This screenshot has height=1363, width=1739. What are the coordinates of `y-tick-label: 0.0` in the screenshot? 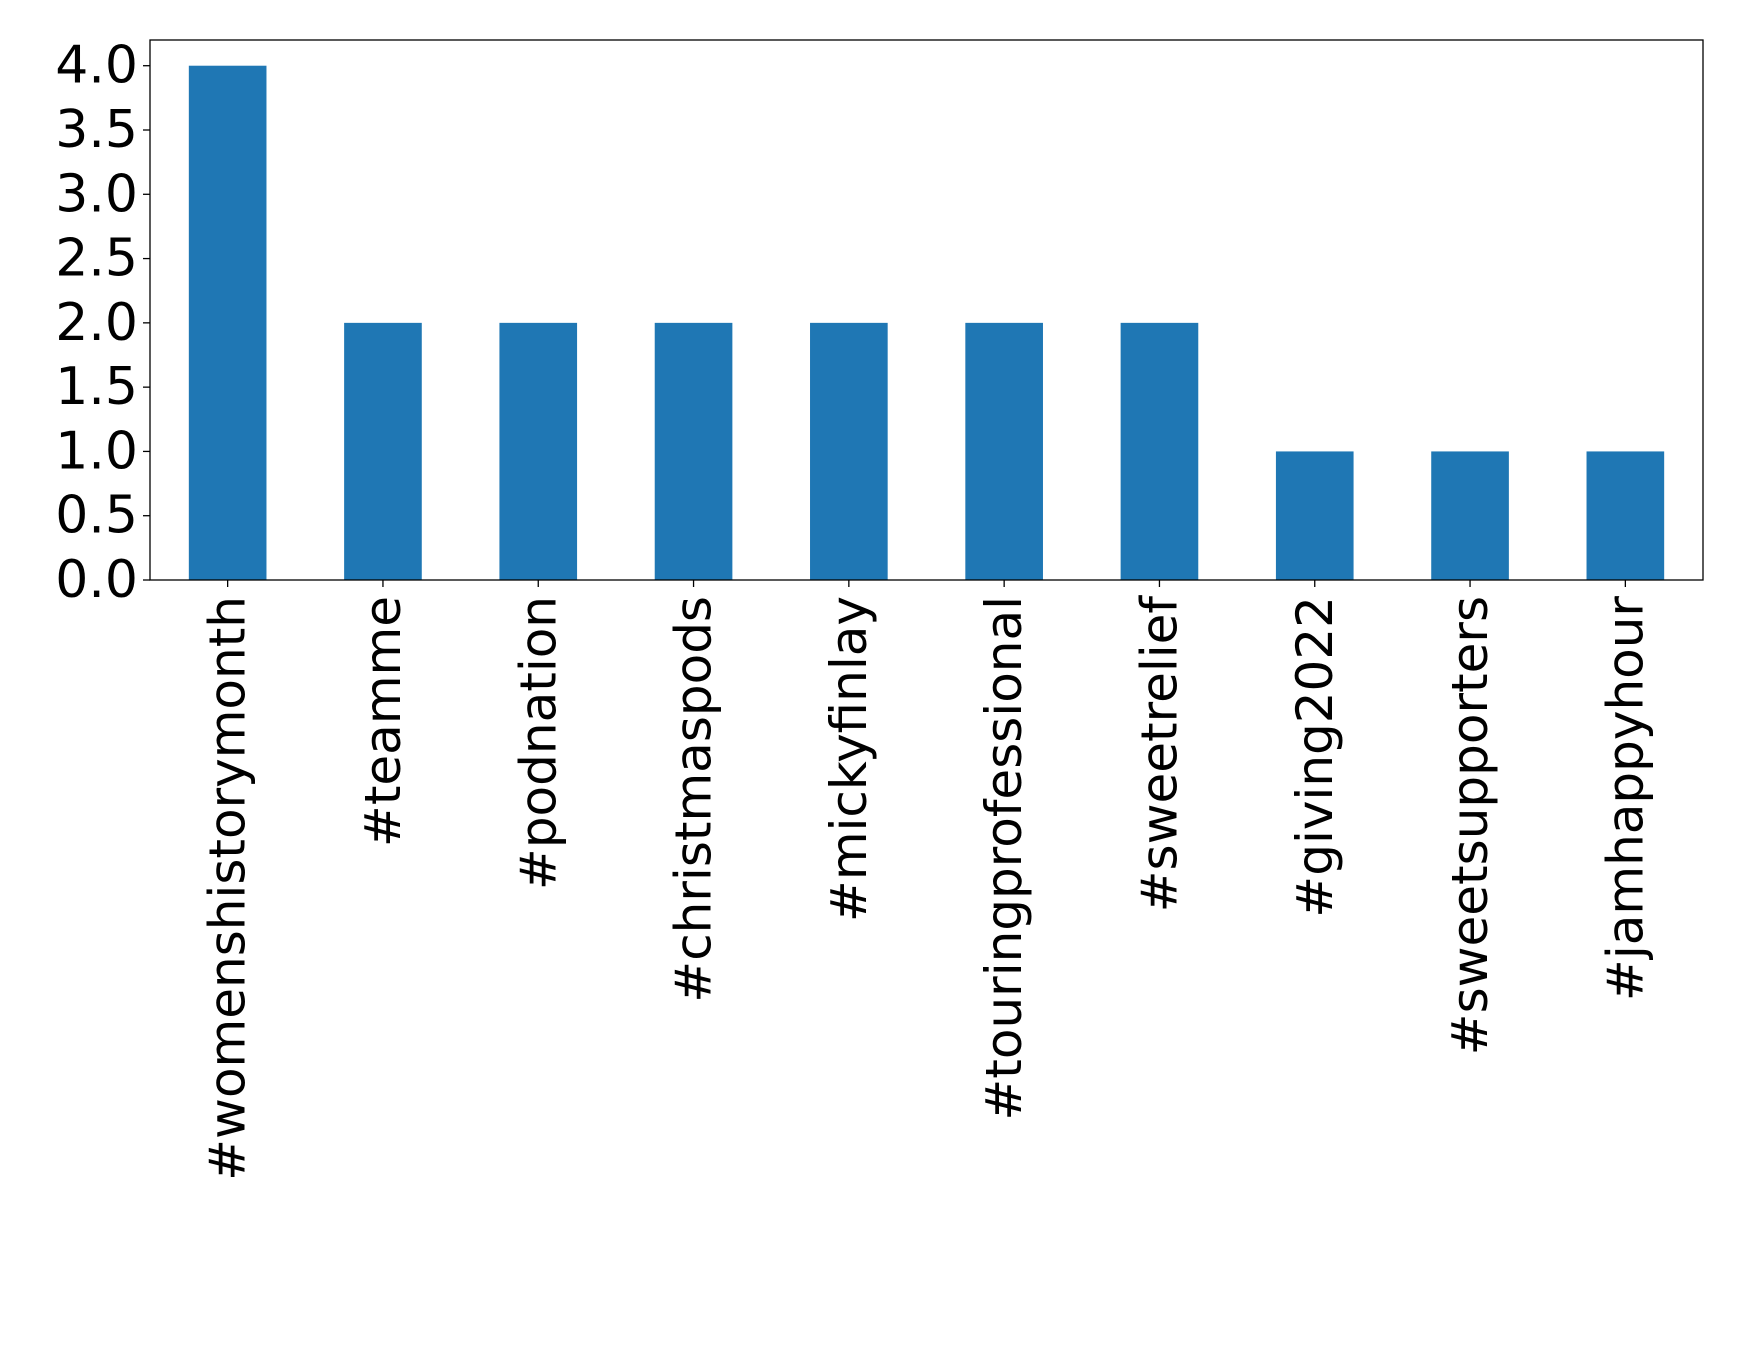 It's located at (96, 580).